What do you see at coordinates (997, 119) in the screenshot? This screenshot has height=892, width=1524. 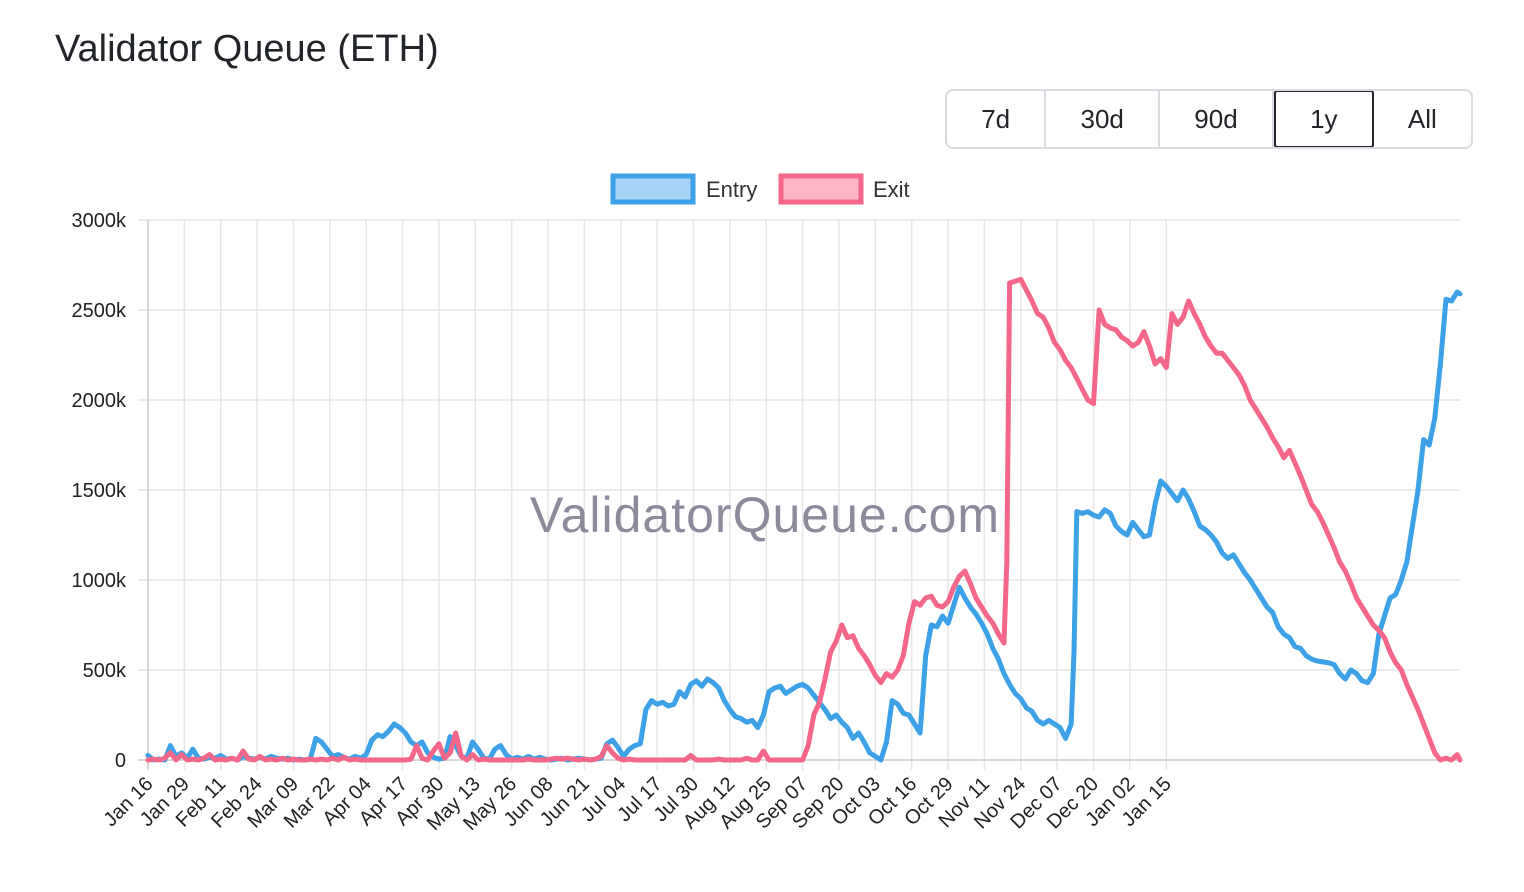 I see `range-7d-button: 7d` at bounding box center [997, 119].